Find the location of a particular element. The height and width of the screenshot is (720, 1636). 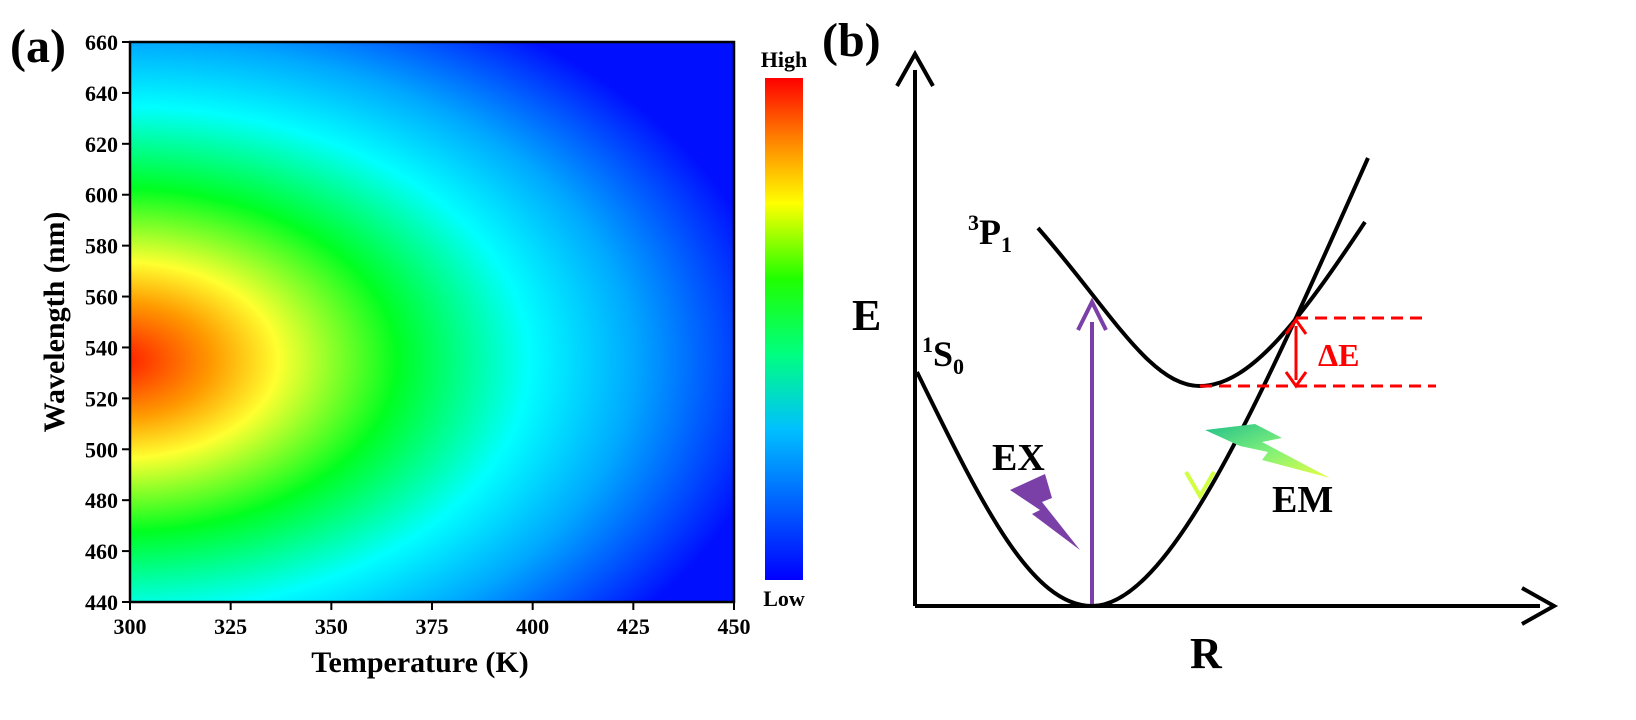

excitation-label: EX is located at coordinates (1018, 458).